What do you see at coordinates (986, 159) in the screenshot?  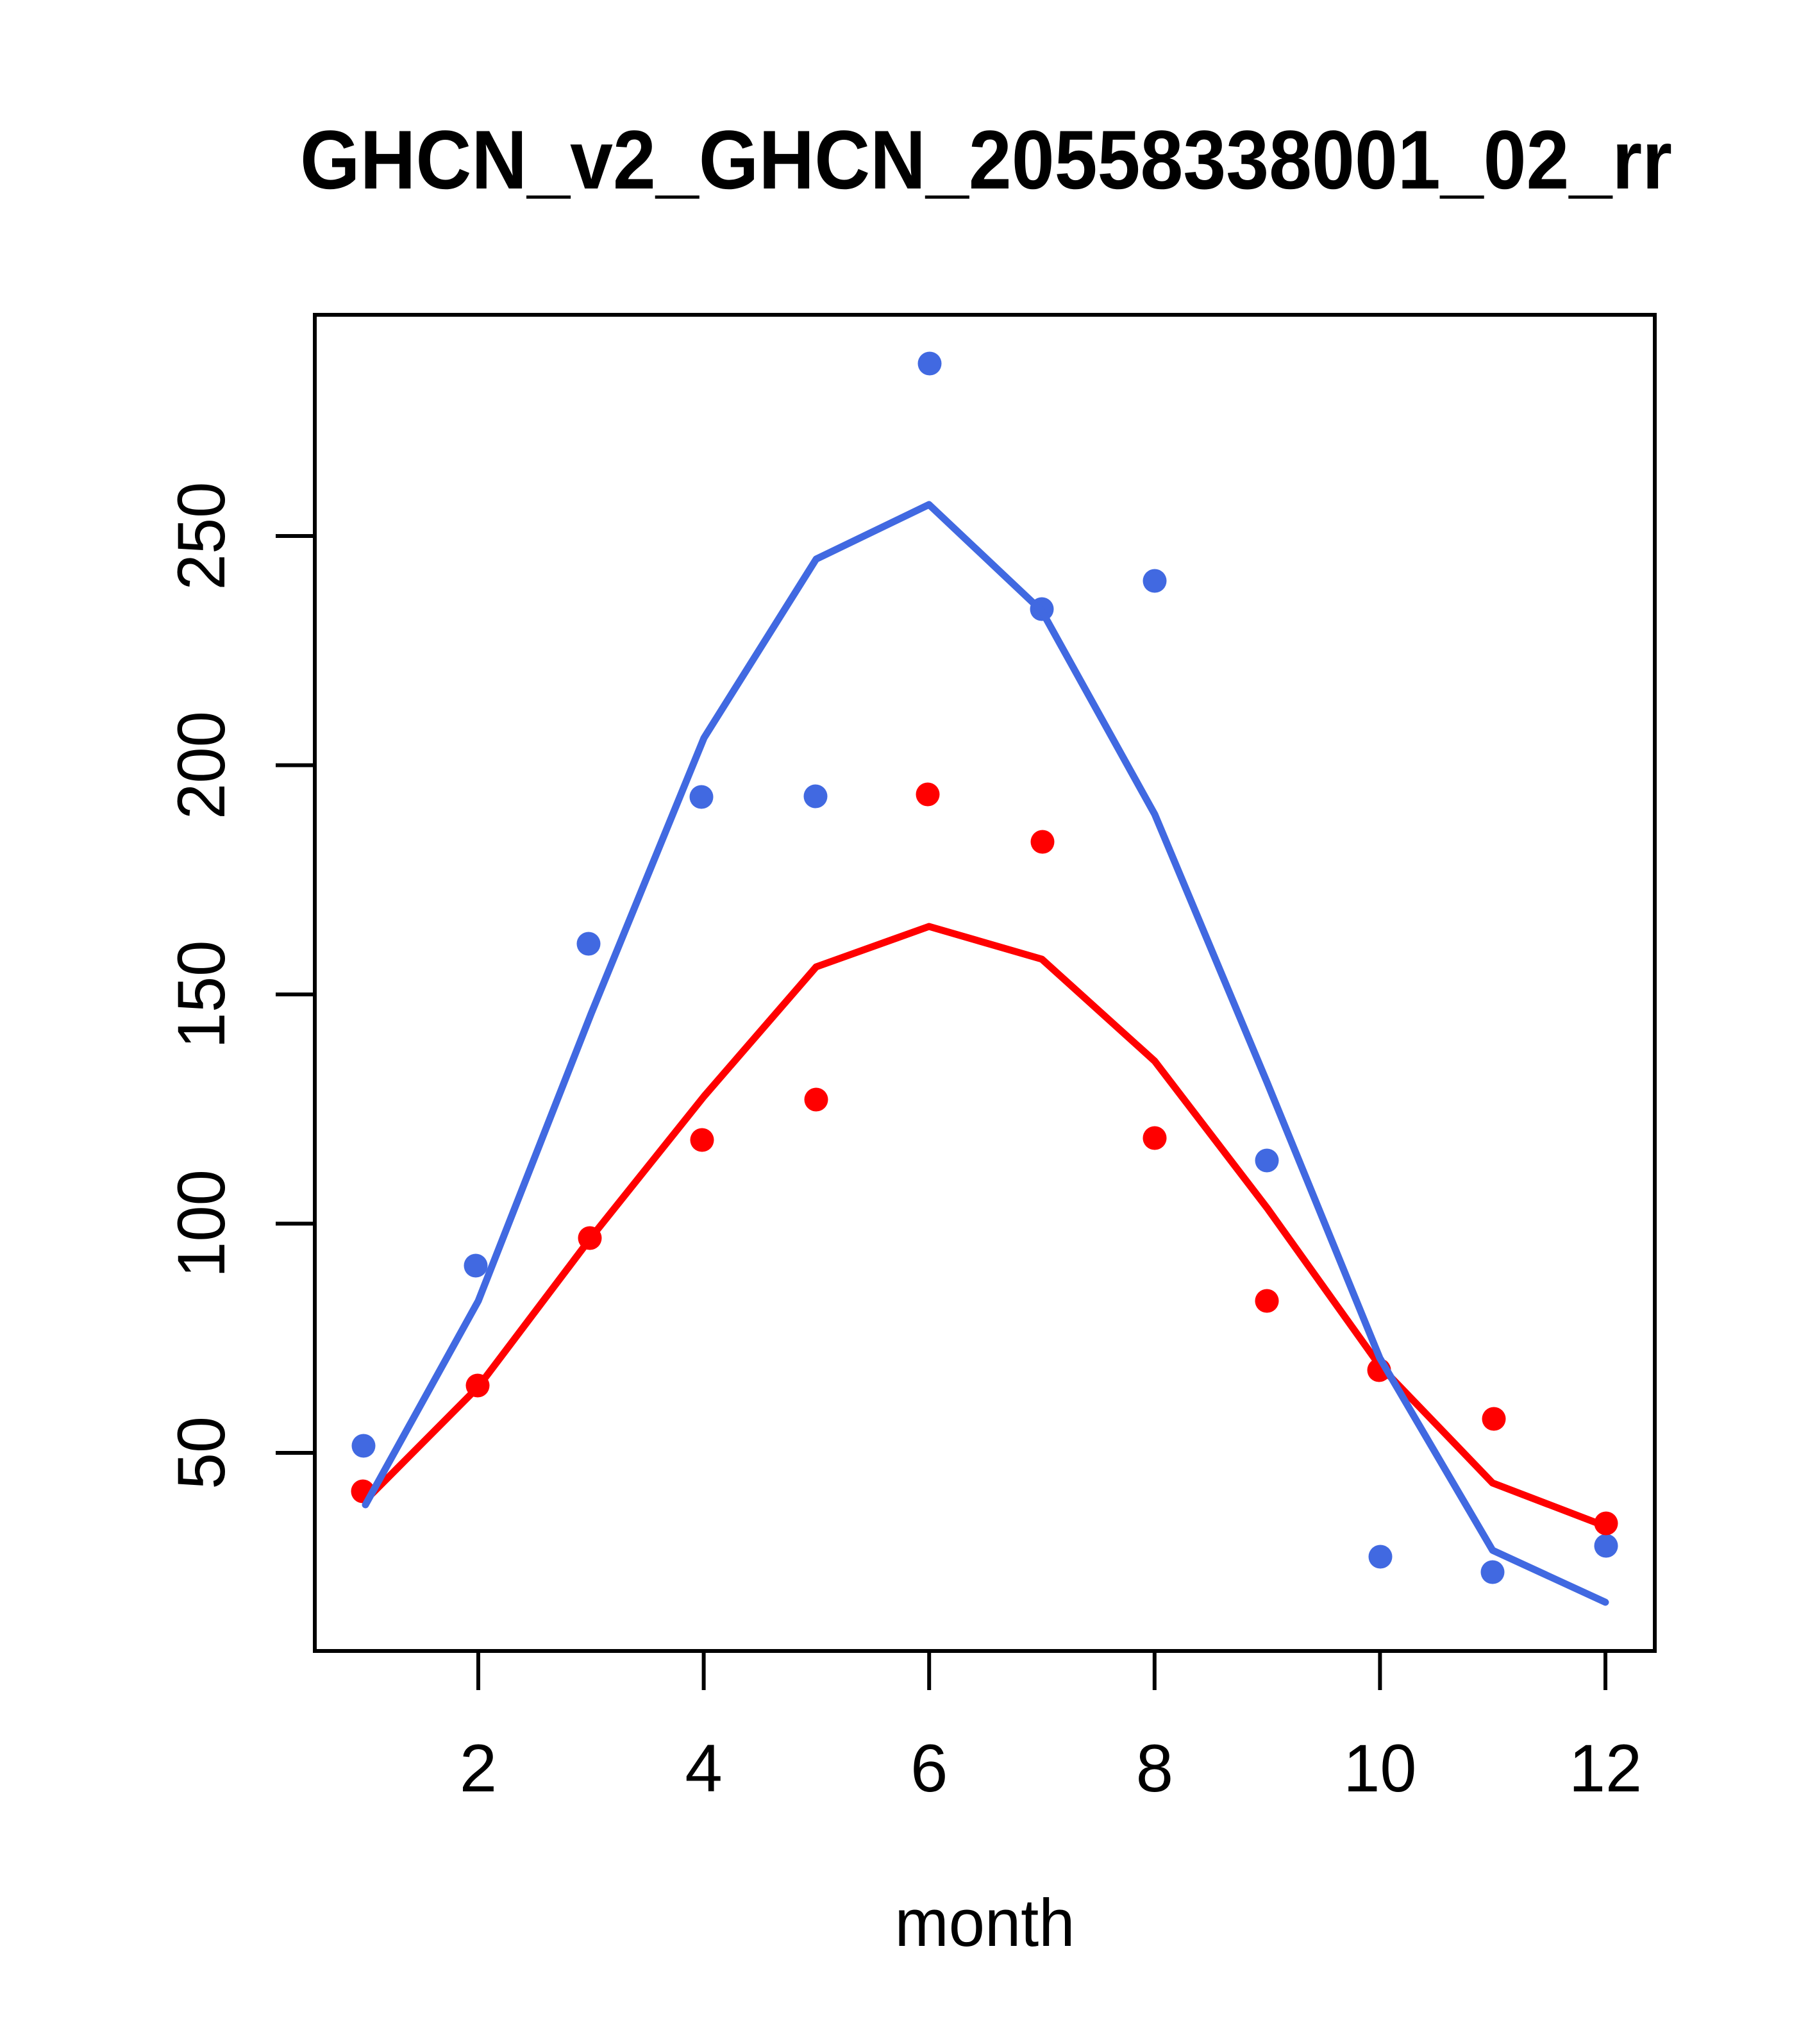 I see `svg-text: GHCN_v2_GHCN_20558338001_02_rr` at bounding box center [986, 159].